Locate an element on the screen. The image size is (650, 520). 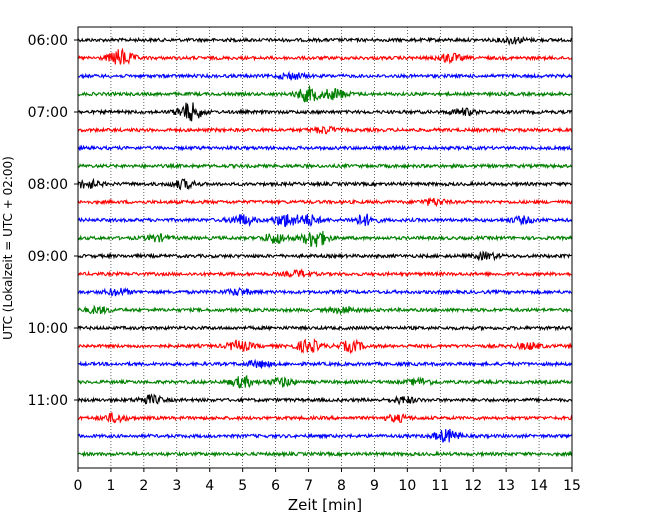
x-tick-label: 4 is located at coordinates (209, 486).